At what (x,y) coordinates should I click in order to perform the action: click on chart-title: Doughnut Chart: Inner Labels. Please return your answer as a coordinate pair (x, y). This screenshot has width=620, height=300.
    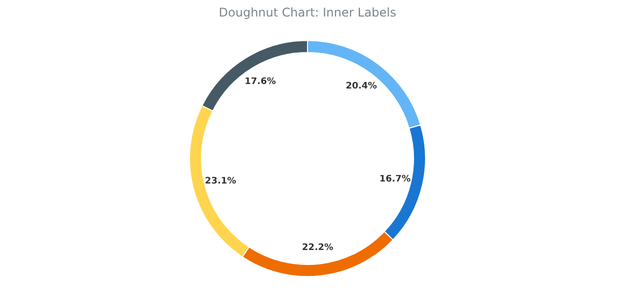
    Looking at the image, I should click on (307, 13).